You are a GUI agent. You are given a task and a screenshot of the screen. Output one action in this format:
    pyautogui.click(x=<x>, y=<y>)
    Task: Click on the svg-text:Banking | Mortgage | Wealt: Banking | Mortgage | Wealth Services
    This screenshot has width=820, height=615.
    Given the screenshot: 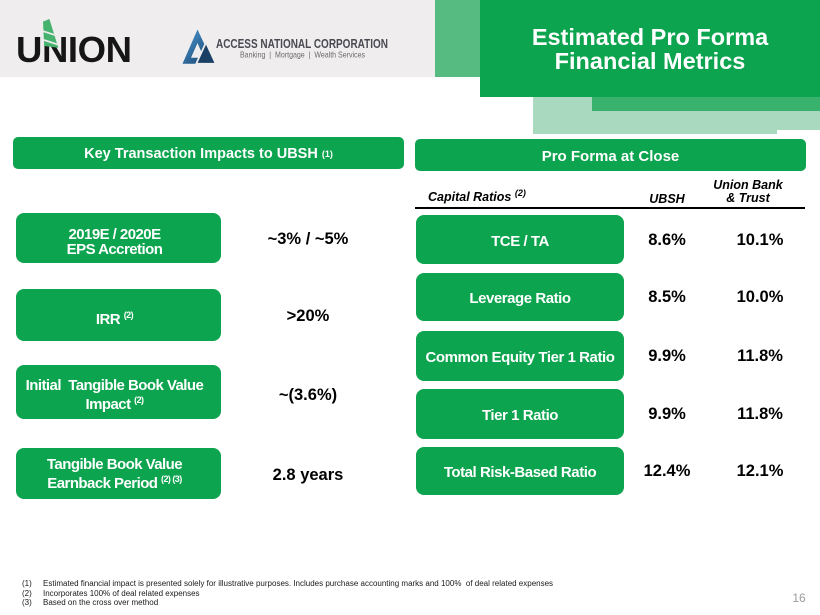 What is the action you would take?
    pyautogui.click(x=302, y=55)
    